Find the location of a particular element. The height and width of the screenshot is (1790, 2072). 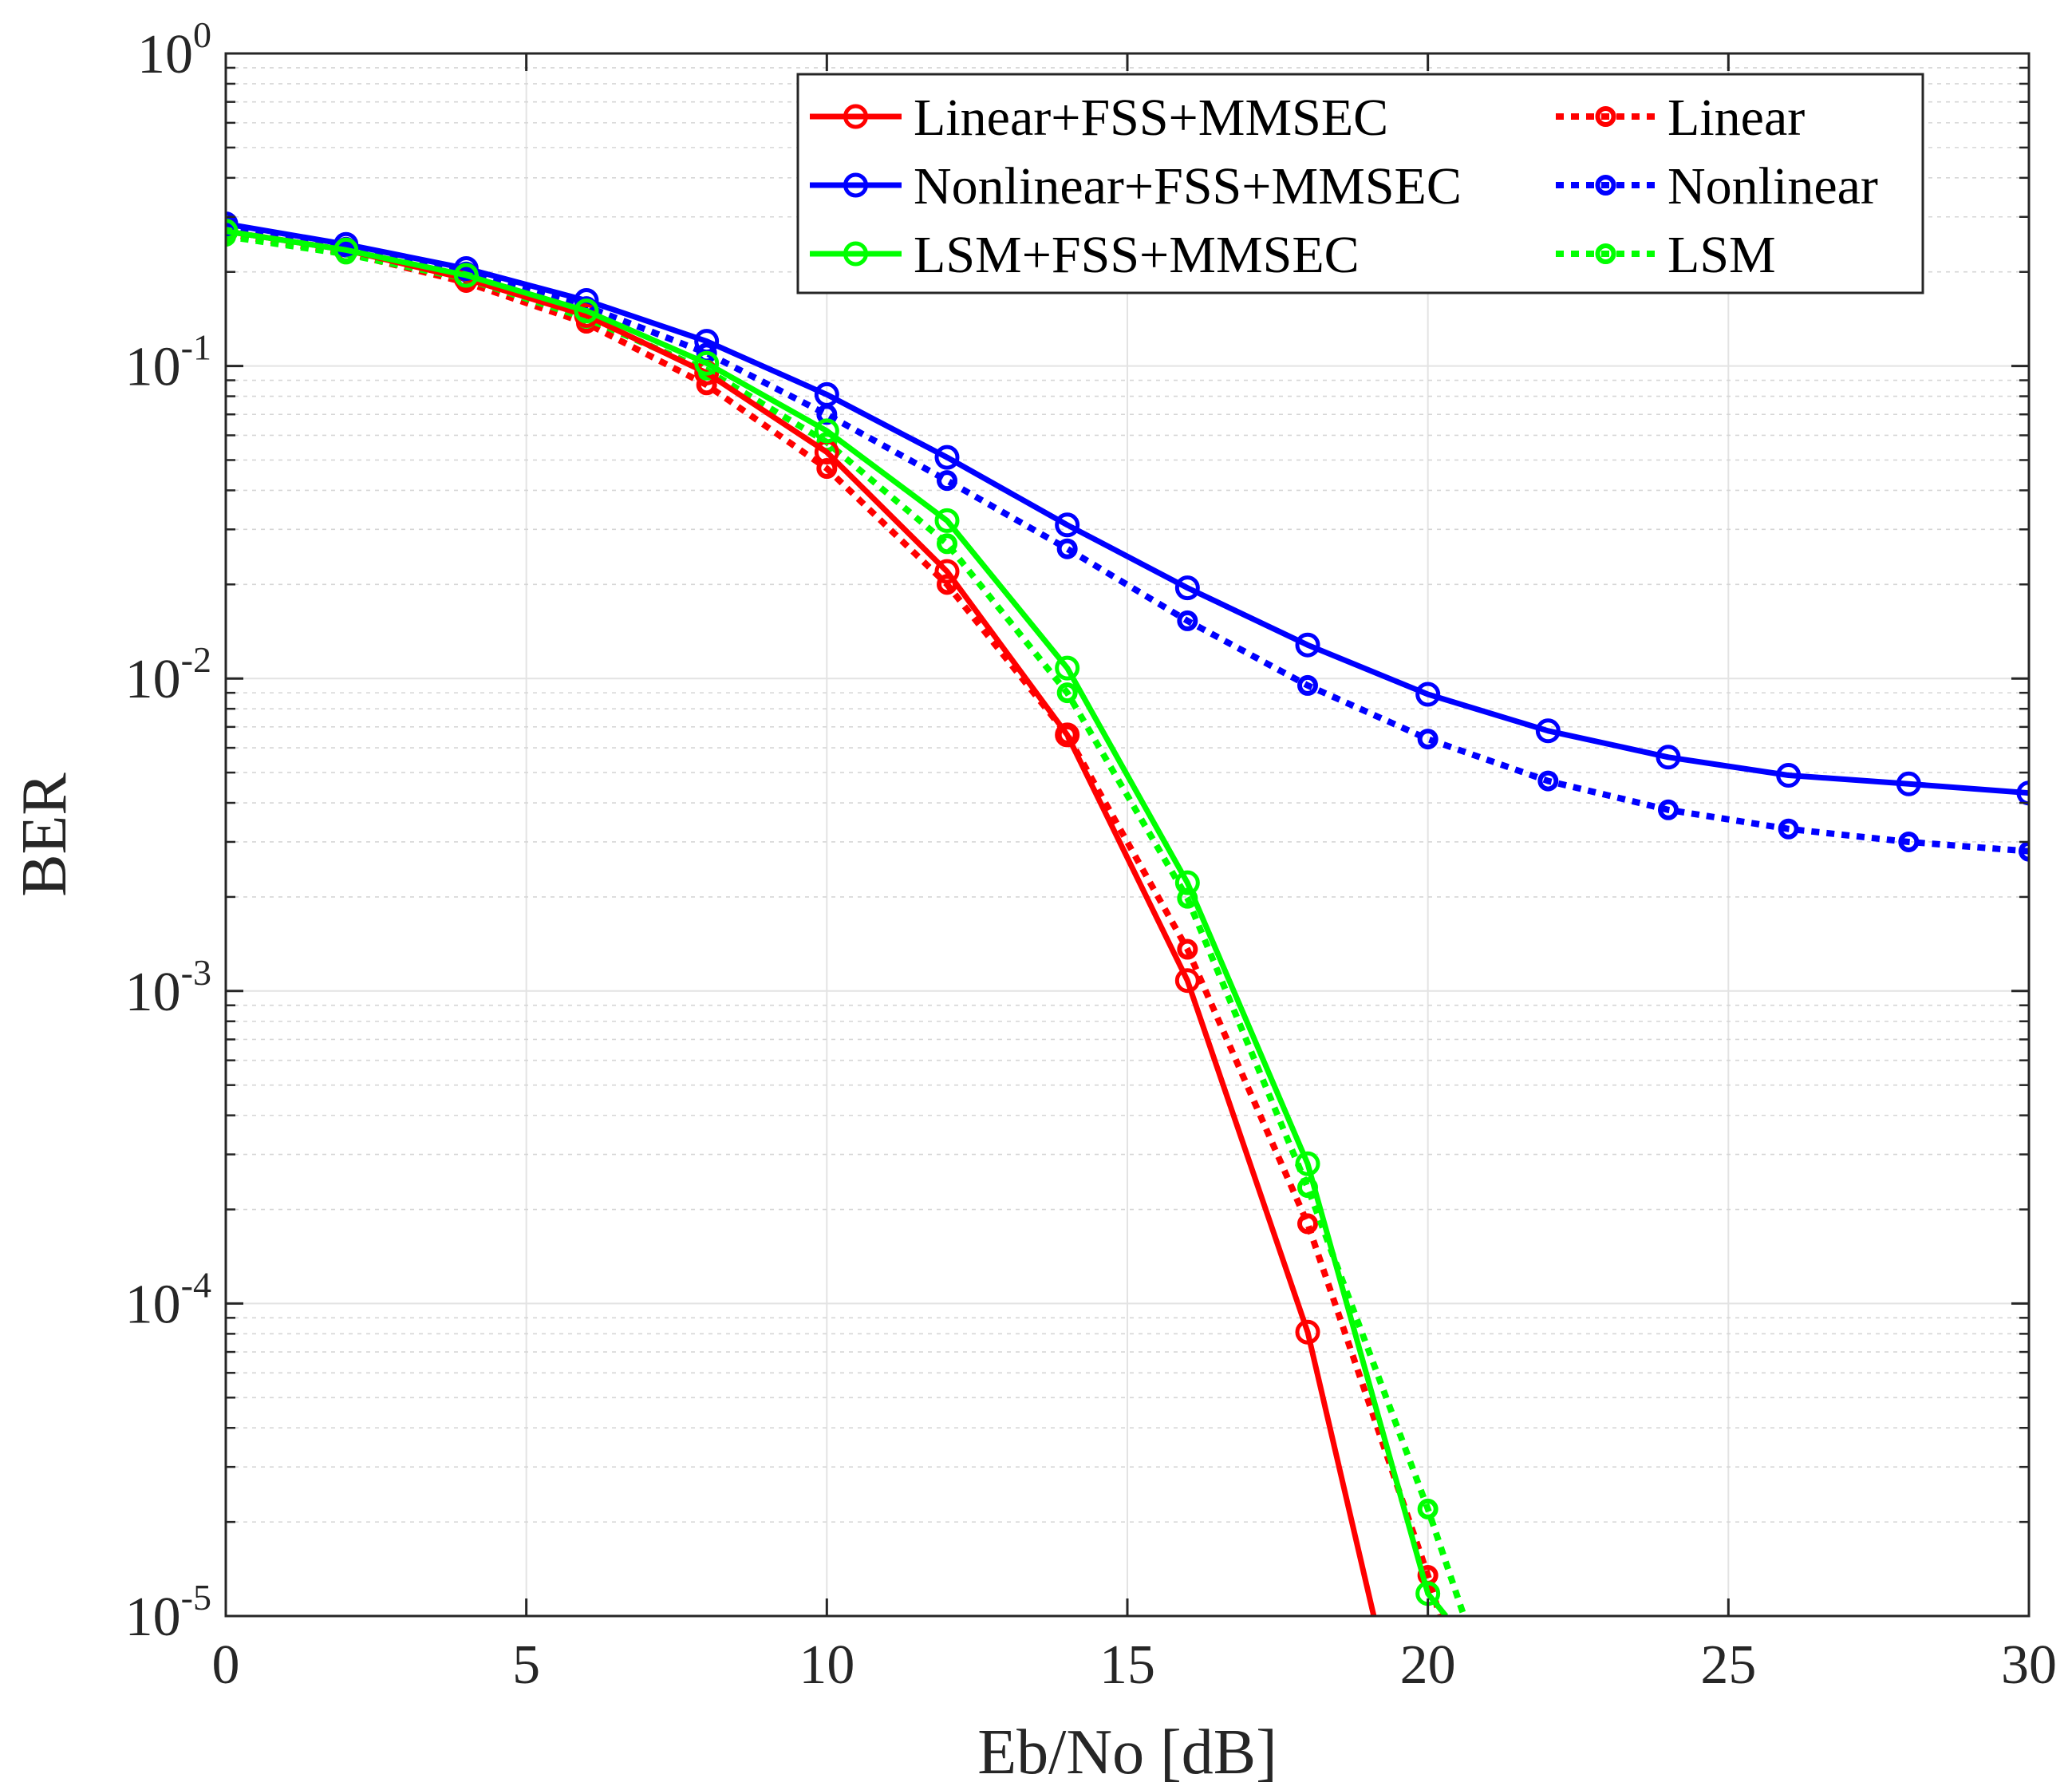

x-tick-label: 25 is located at coordinates (1728, 1665).